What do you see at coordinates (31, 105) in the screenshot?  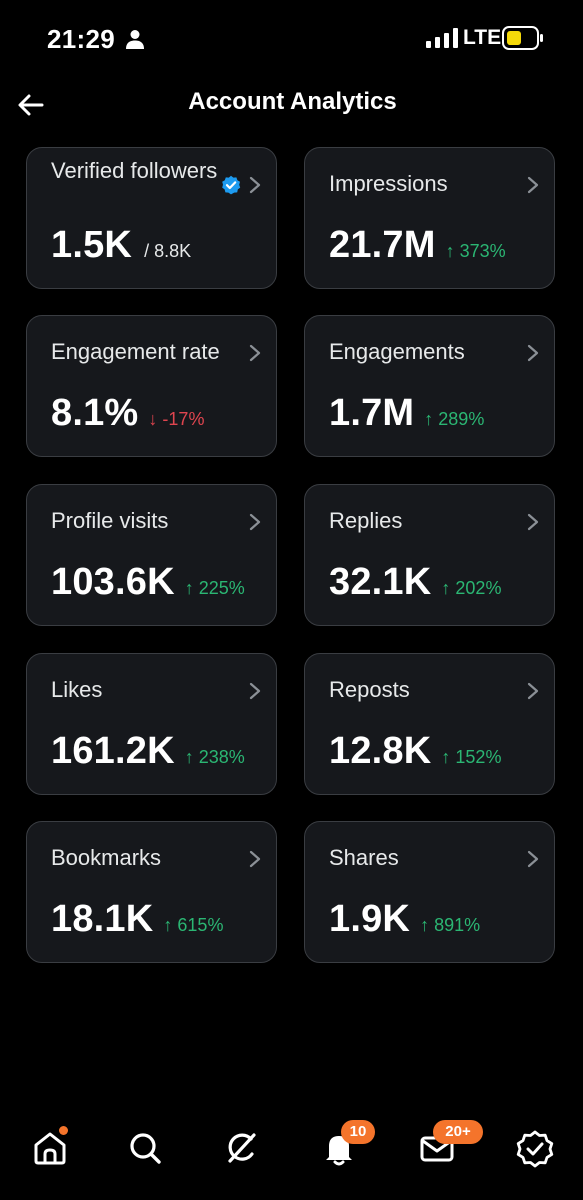 I see `back-arrow-icon` at bounding box center [31, 105].